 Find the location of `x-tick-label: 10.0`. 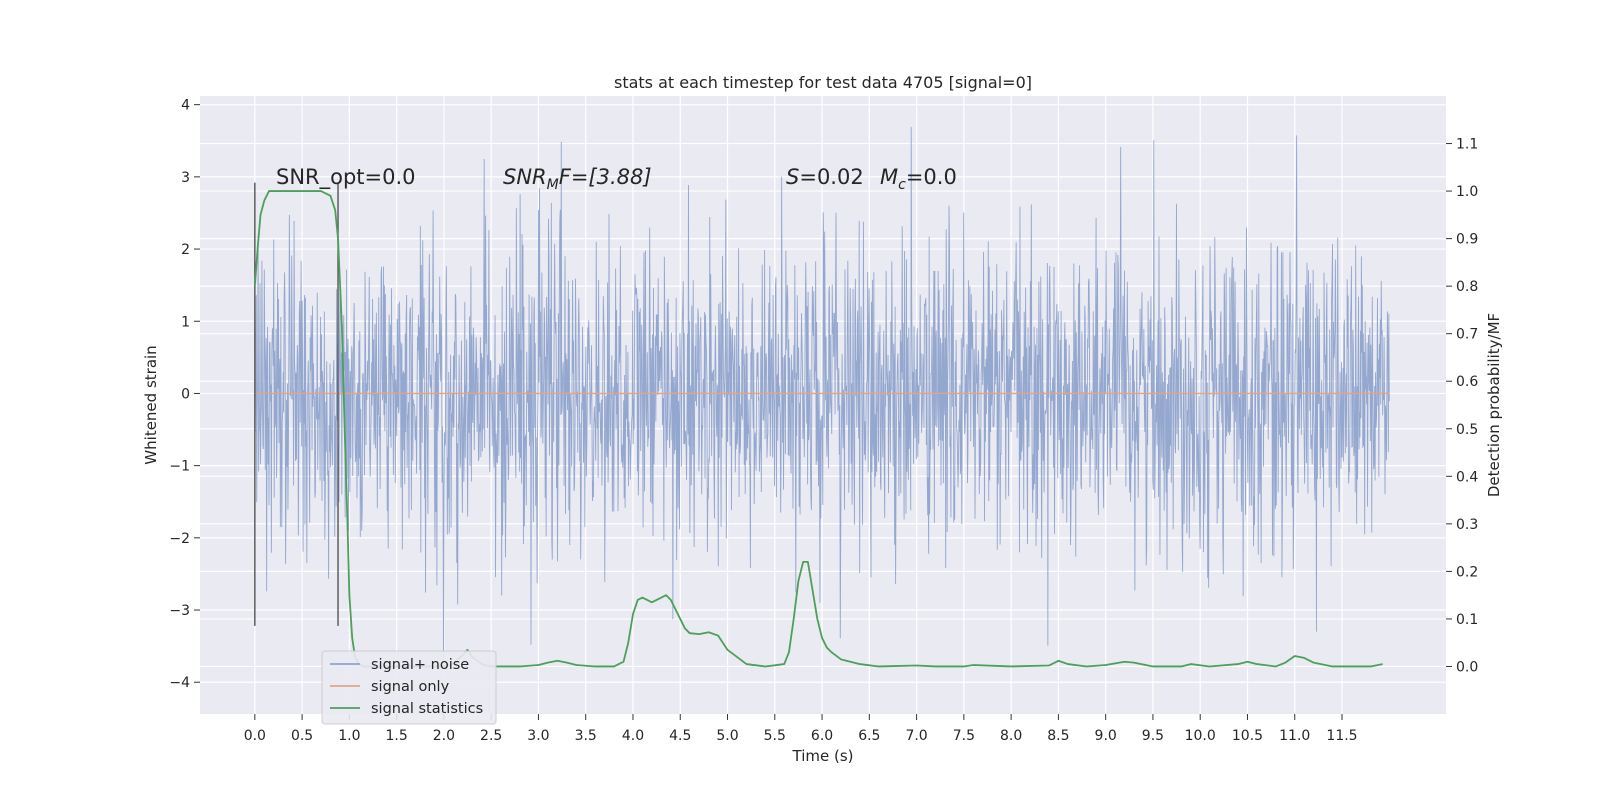

x-tick-label: 10.0 is located at coordinates (1200, 736).